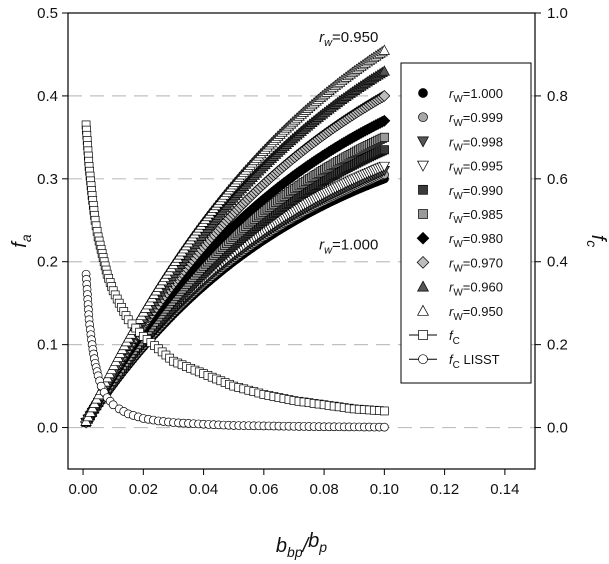 The width and height of the screenshot is (609, 564). Describe the element at coordinates (596, 241) in the screenshot. I see `y-right-axis-title: fc` at that location.